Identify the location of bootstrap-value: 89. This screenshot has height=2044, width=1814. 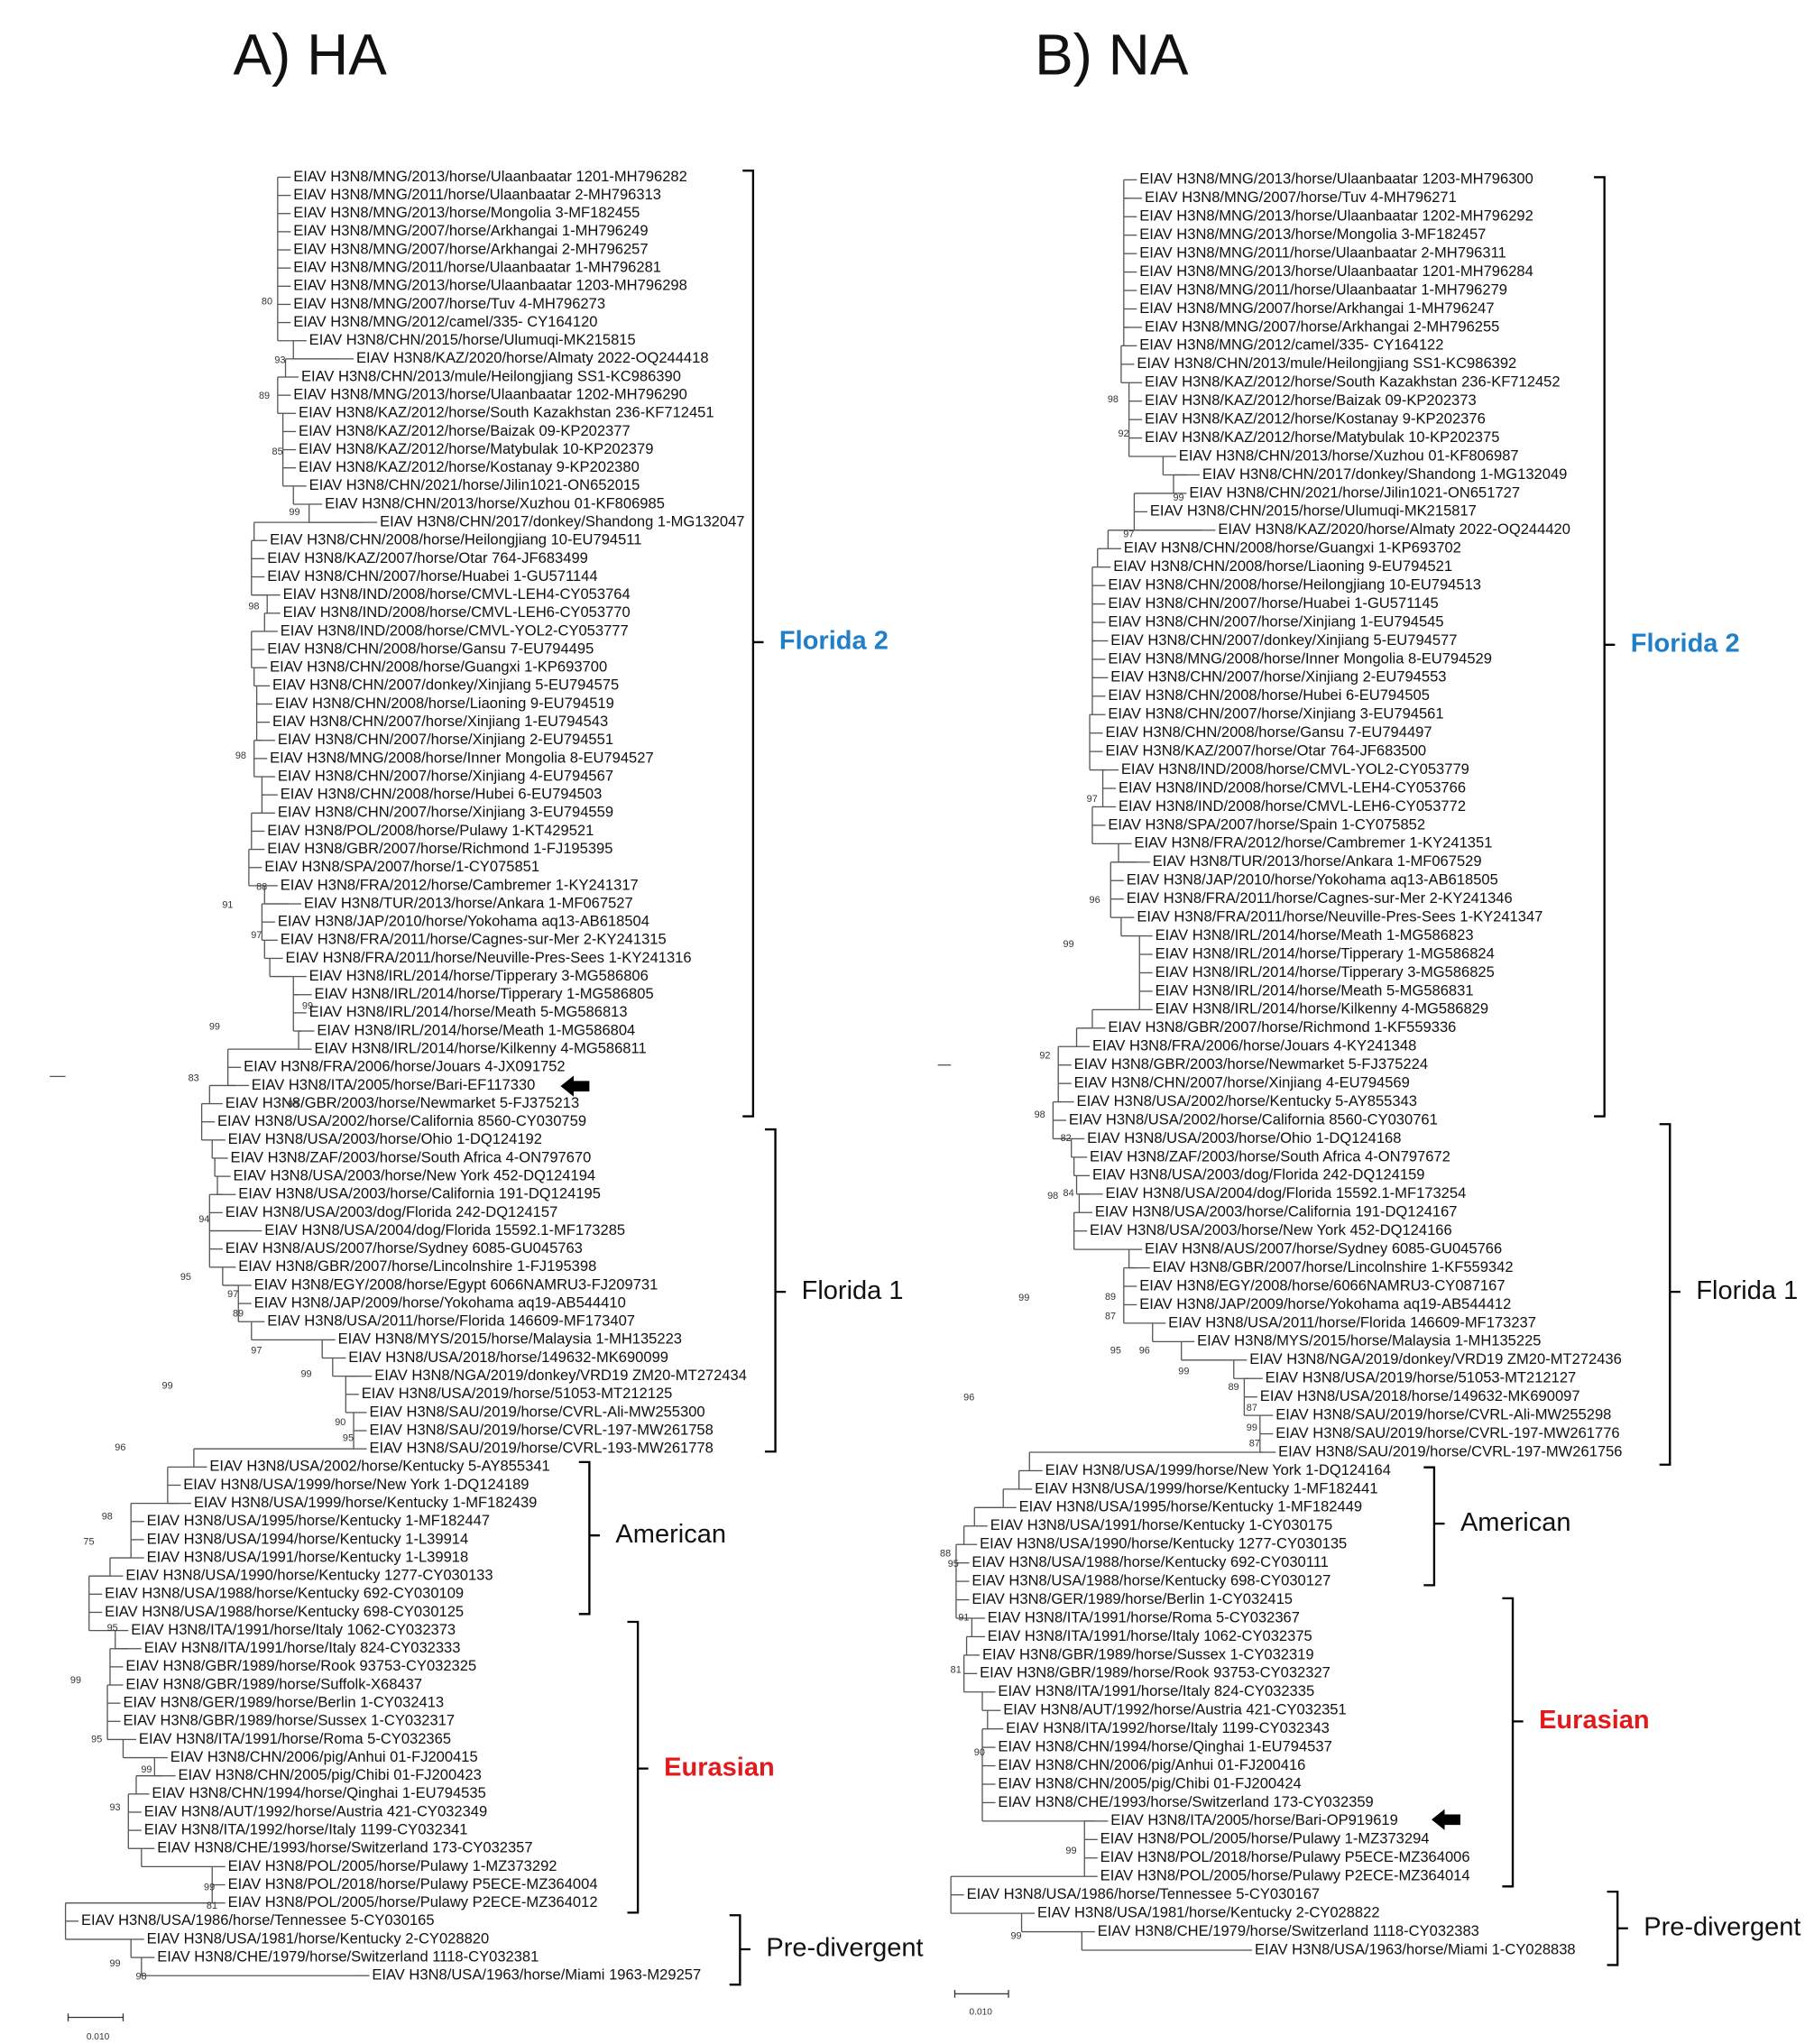
(264, 396).